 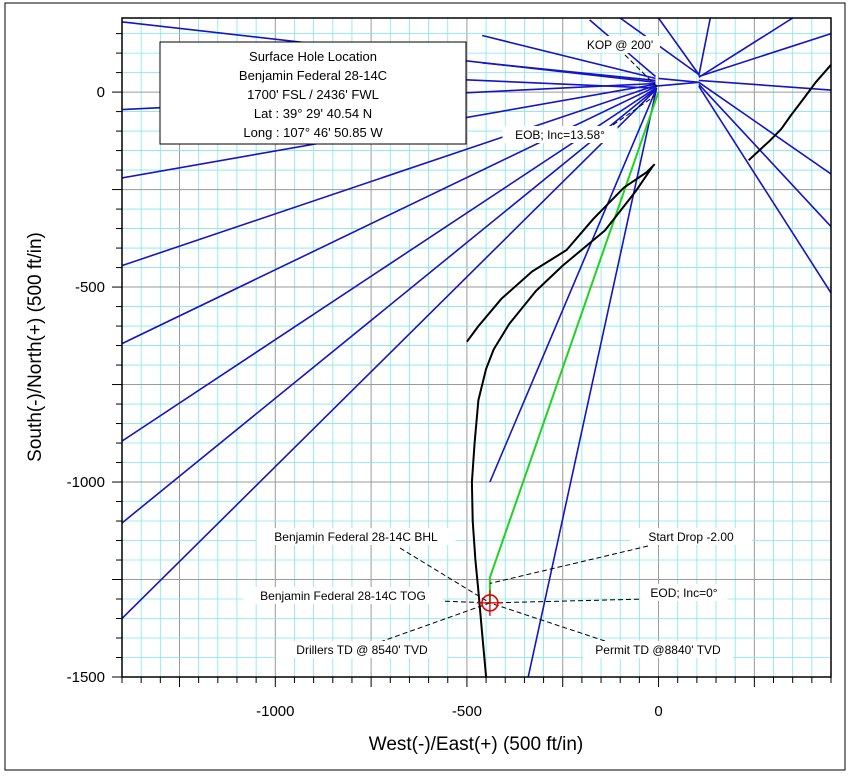 I want to click on annotation-label: Benjamin Federal 28-14C BHL, so click(x=356, y=537).